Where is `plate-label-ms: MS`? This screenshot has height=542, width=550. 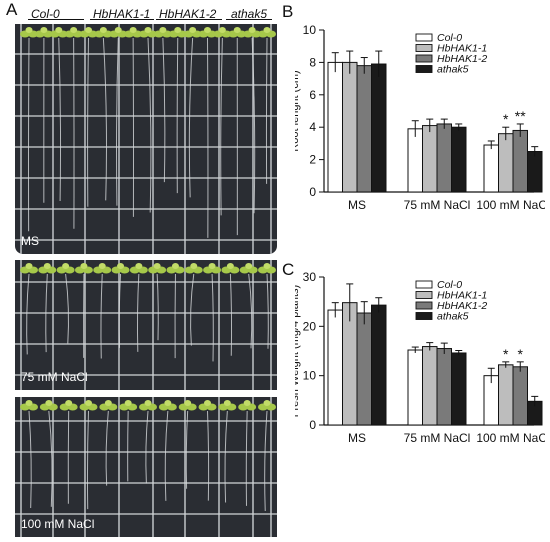 plate-label-ms: MS is located at coordinates (30, 241).